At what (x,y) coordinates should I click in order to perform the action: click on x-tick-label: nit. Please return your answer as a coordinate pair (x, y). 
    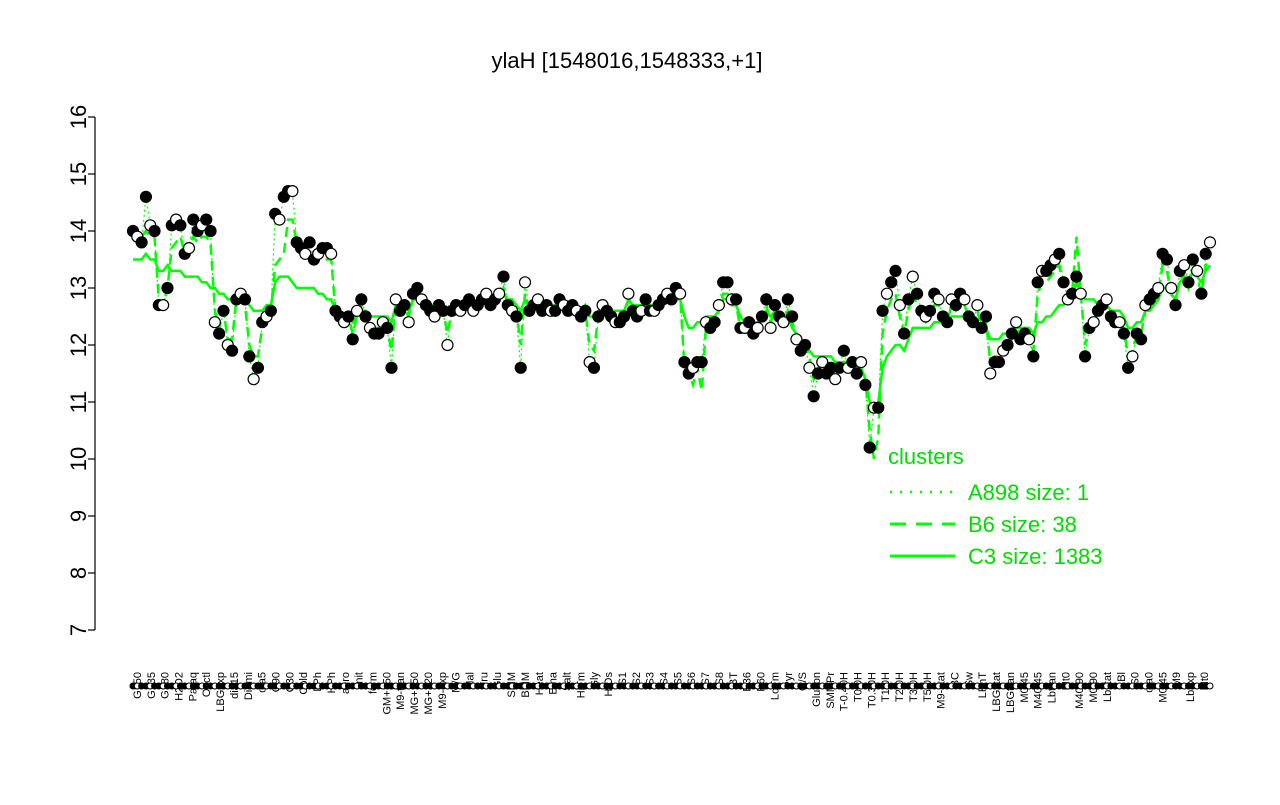
    Looking at the image, I should click on (360, 678).